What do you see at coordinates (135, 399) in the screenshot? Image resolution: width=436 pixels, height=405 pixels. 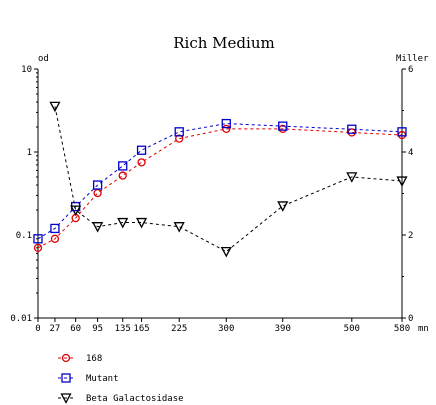 I see `legend-label-beta-galactosidase: Beta Galactosidase` at bounding box center [135, 399].